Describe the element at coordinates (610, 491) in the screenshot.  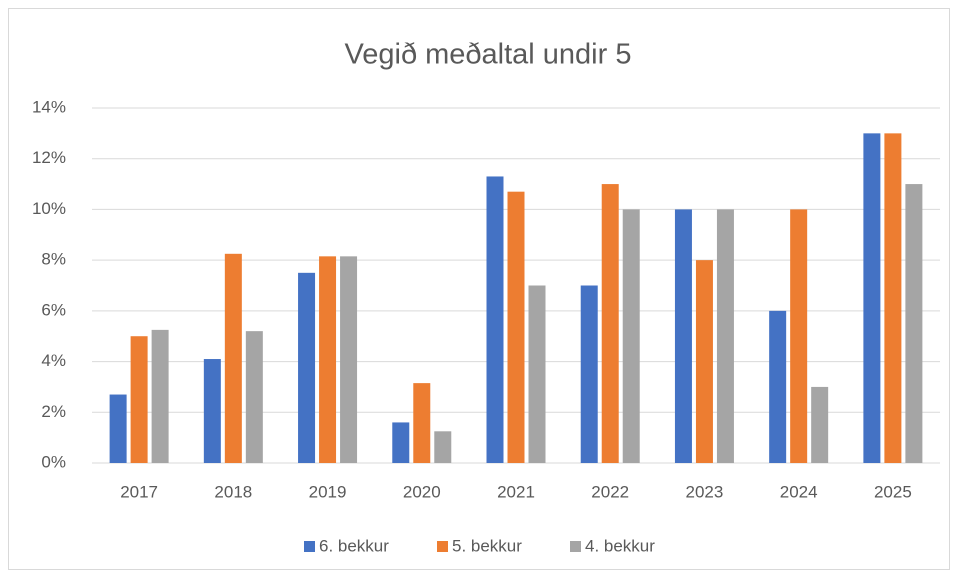
I see `x-tick-label: 2022` at that location.